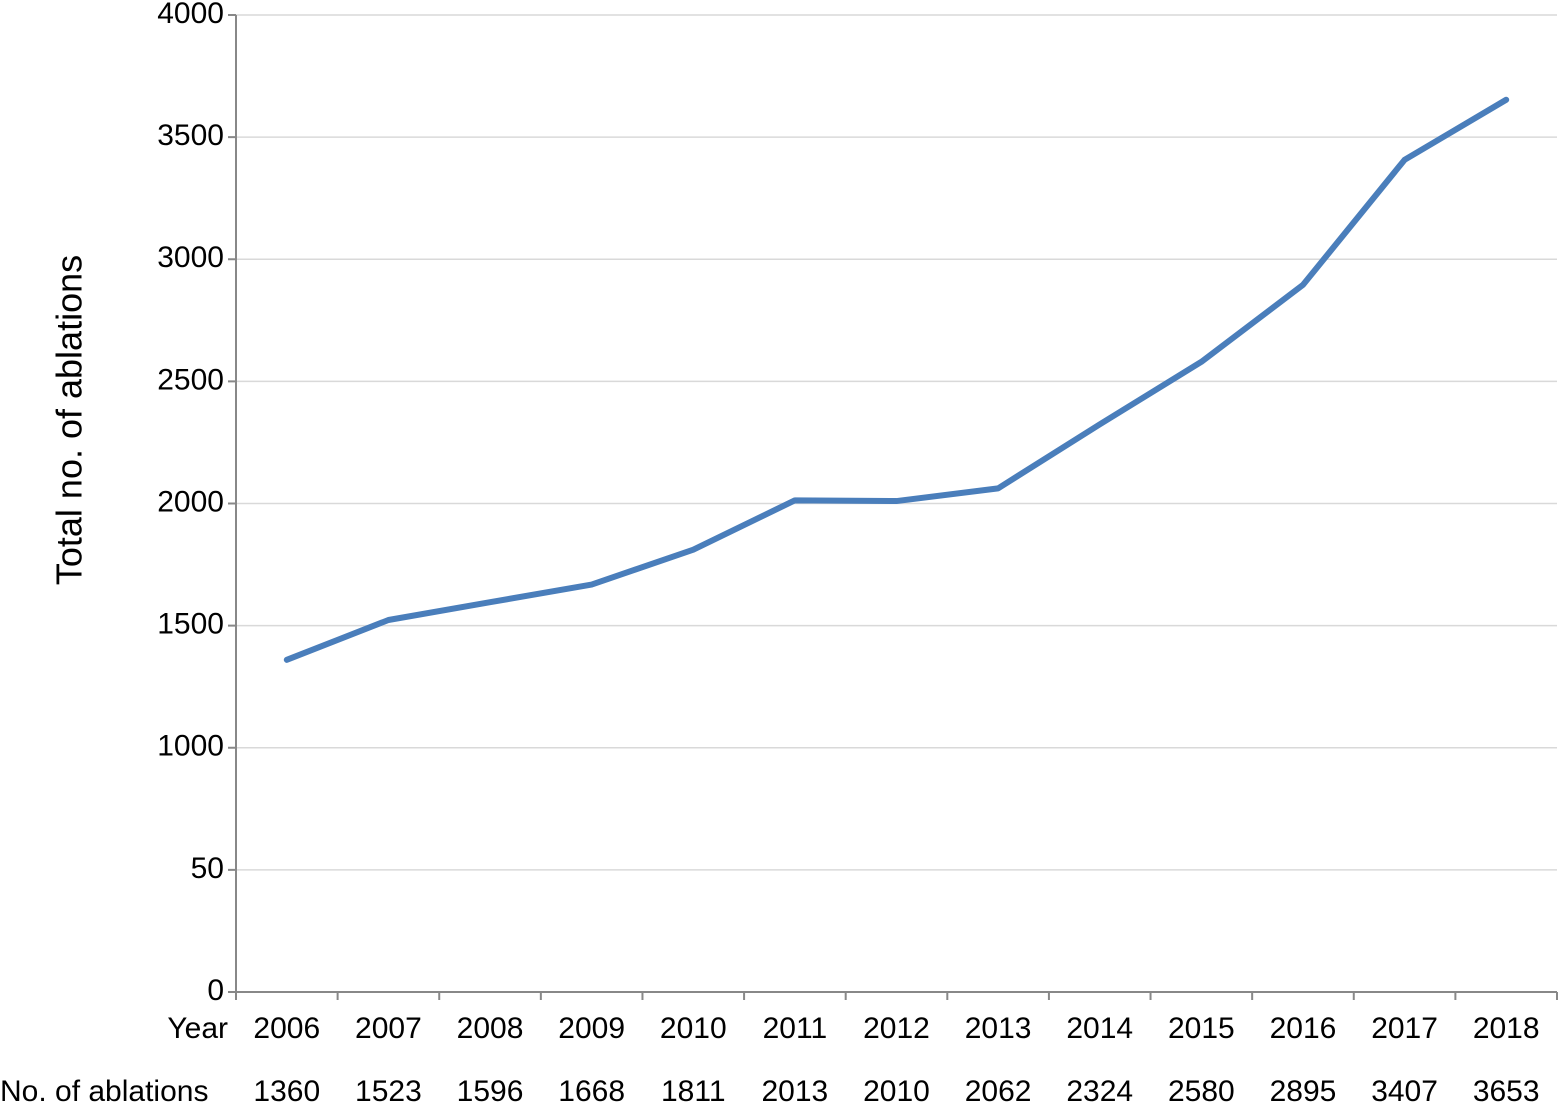 The height and width of the screenshot is (1113, 1562). I want to click on y-tick-label: 1000, so click(190, 746).